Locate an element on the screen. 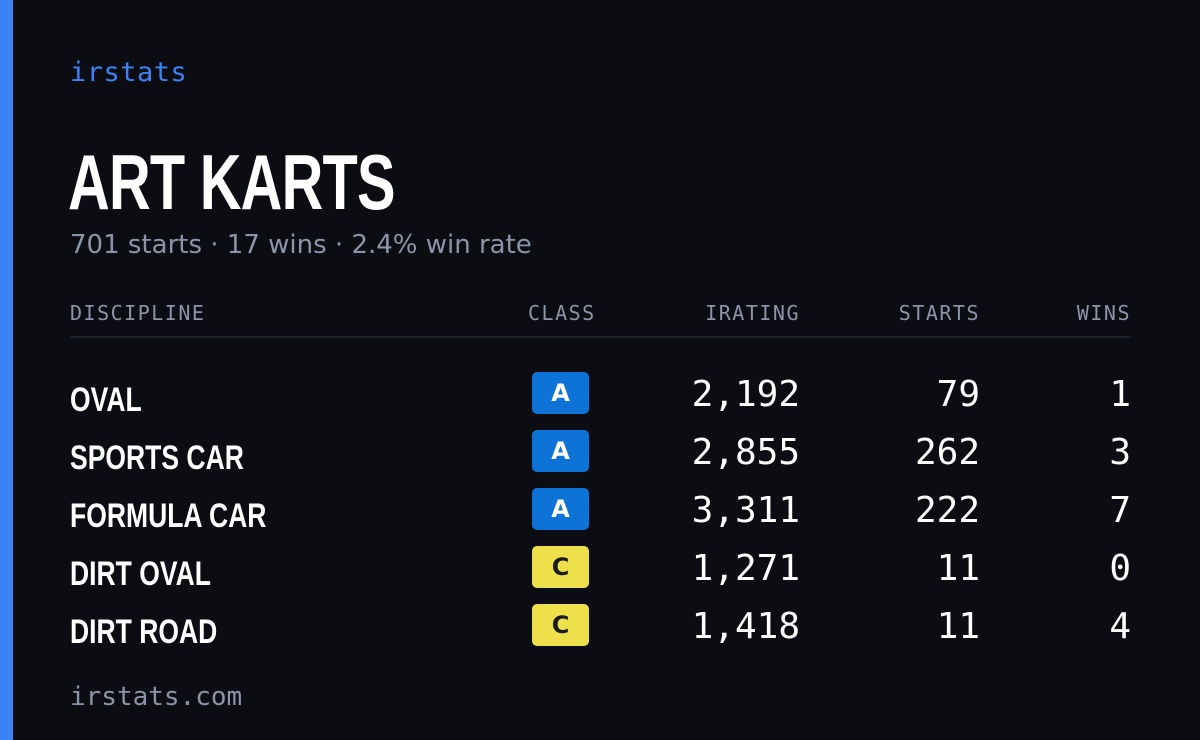 Image resolution: width=1200 pixels, height=740 pixels. wins-value: 7 is located at coordinates (1120, 510).